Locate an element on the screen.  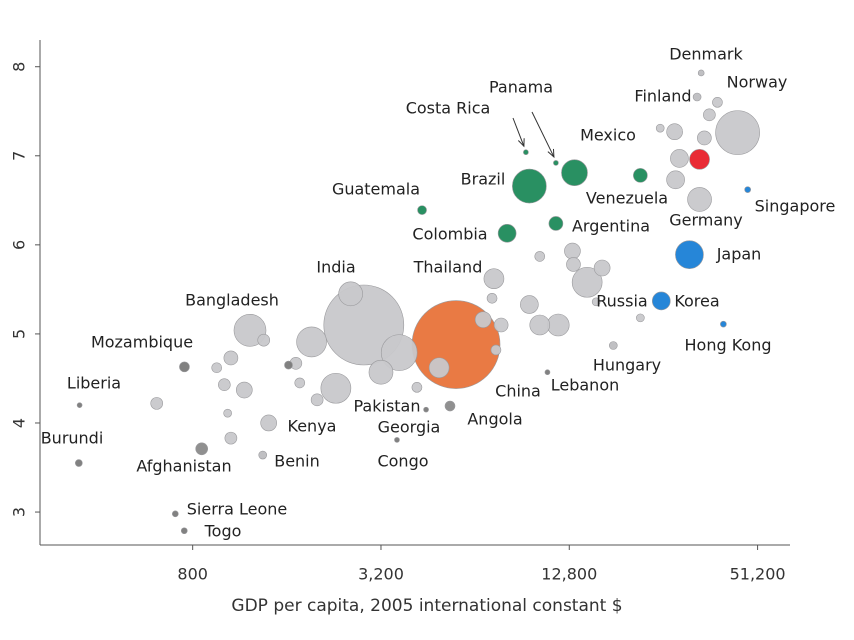
x-tick-label: 3,200 is located at coordinates (381, 574).